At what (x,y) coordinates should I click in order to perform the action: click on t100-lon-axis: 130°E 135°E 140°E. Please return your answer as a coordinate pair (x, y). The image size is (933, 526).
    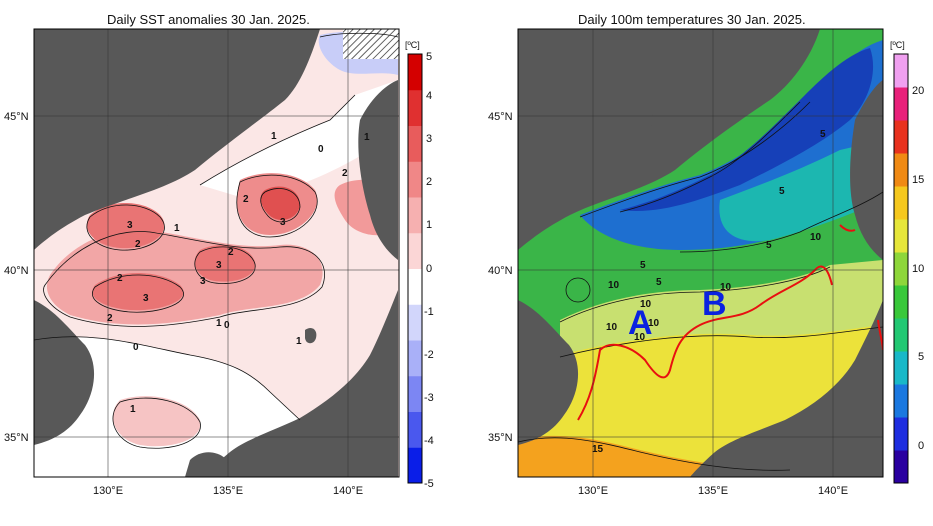
    Looking at the image, I should click on (713, 491).